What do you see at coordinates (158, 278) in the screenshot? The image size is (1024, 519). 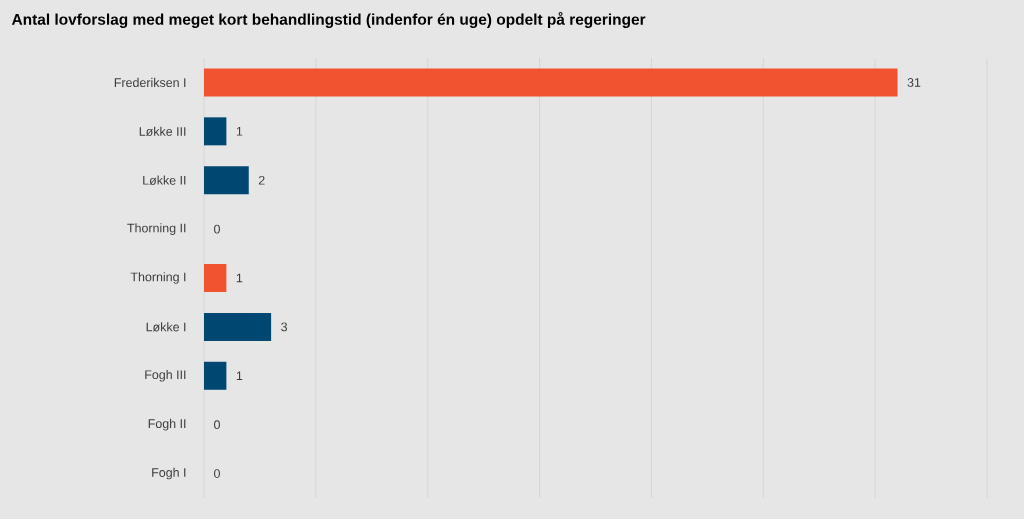 I see `y-tick-label: Thorning I` at bounding box center [158, 278].